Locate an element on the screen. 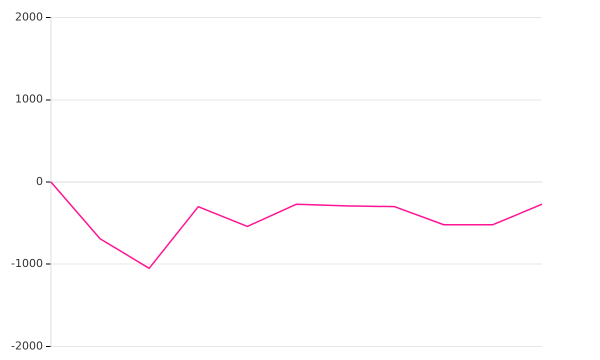  y-tick-label: 2000 is located at coordinates (28, 17).